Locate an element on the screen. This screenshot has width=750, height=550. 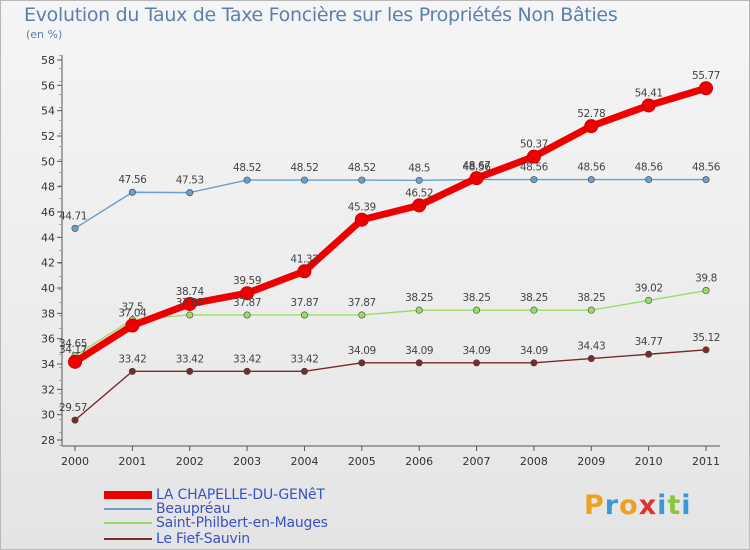
data-label: 47.56 is located at coordinates (132, 180).